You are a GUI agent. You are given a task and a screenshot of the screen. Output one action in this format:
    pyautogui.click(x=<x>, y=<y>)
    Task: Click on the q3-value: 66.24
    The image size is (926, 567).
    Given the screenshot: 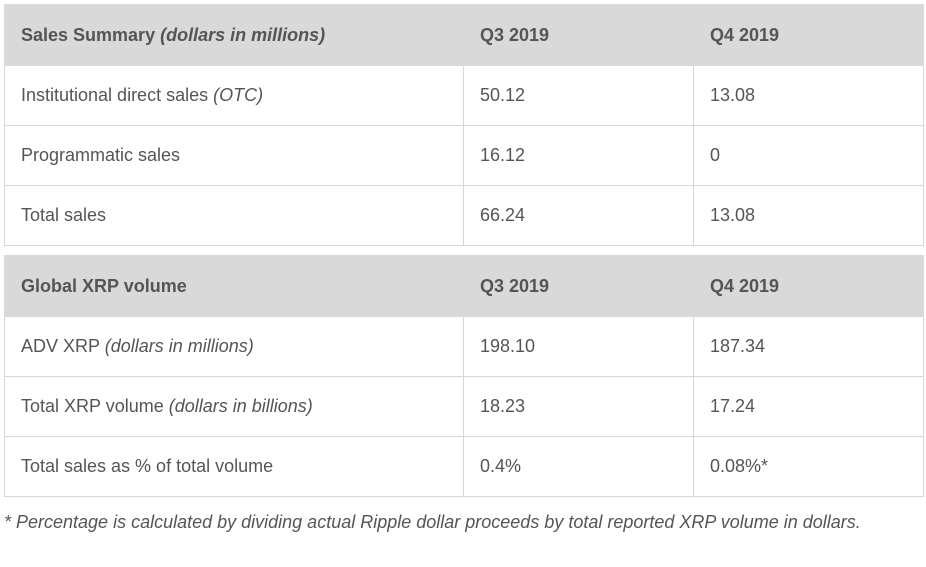 What is the action you would take?
    pyautogui.click(x=578, y=215)
    